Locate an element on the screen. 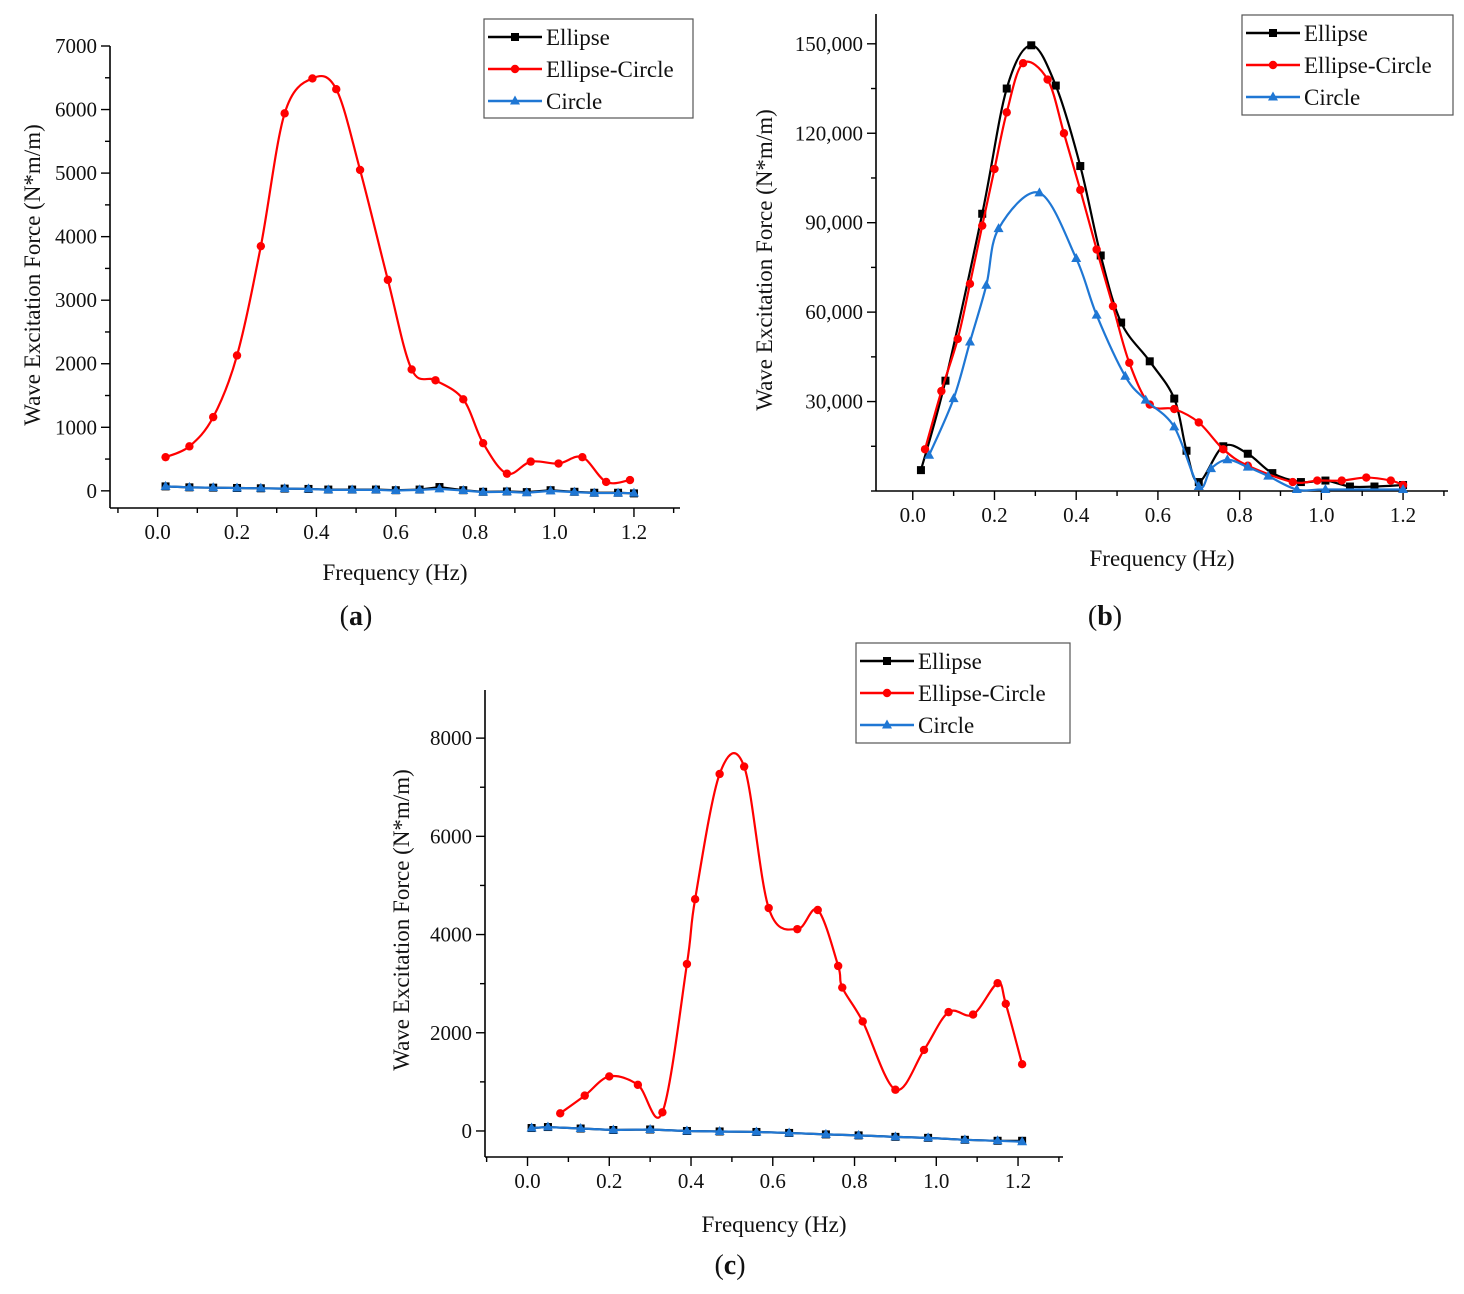  series-line is located at coordinates (398, 279).